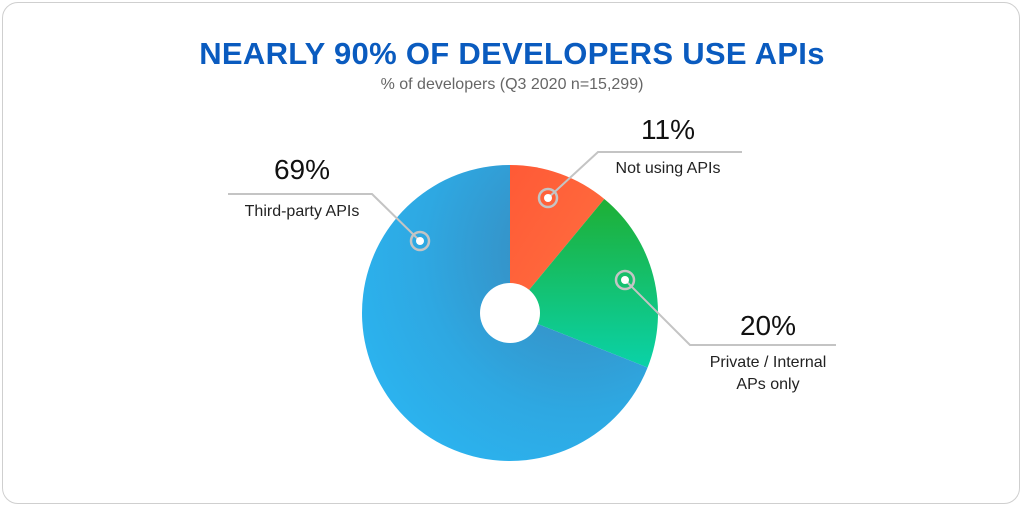 The width and height of the screenshot is (1024, 508). Describe the element at coordinates (557, 239) in the screenshot. I see `pie-slice-not-using-apis` at that location.